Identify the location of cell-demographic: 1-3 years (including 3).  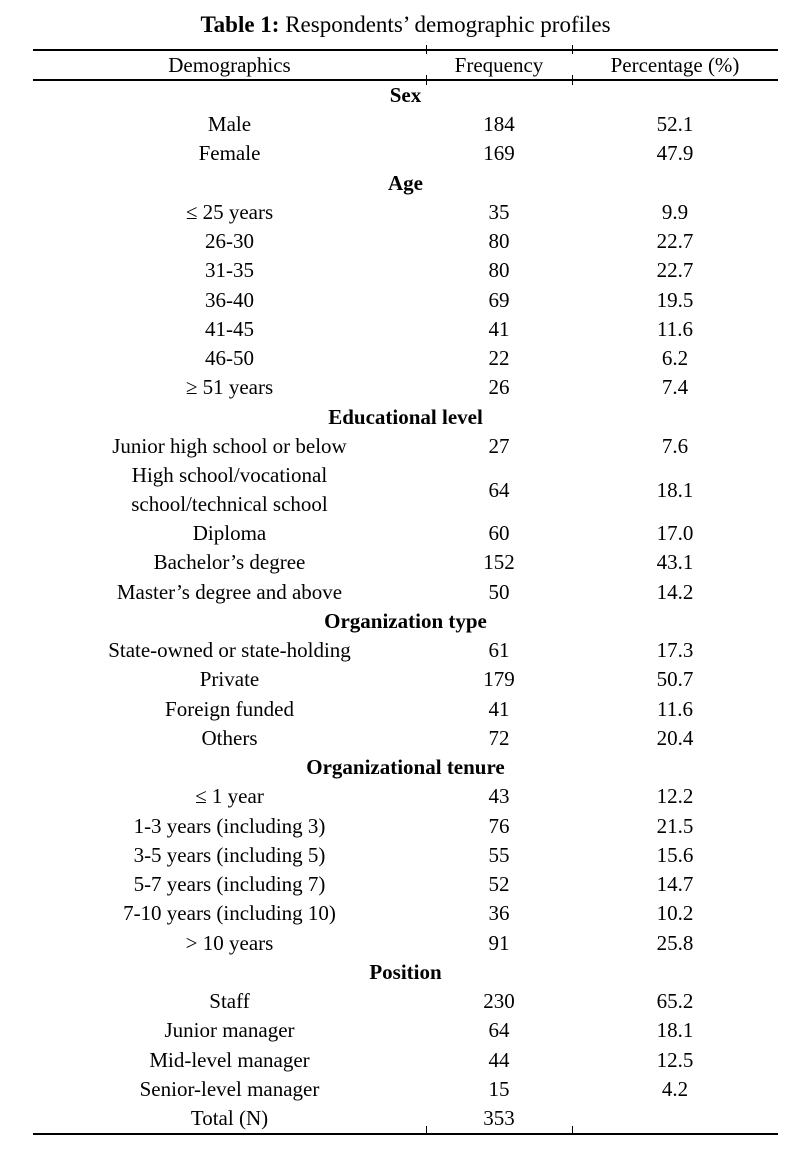
(229, 825).